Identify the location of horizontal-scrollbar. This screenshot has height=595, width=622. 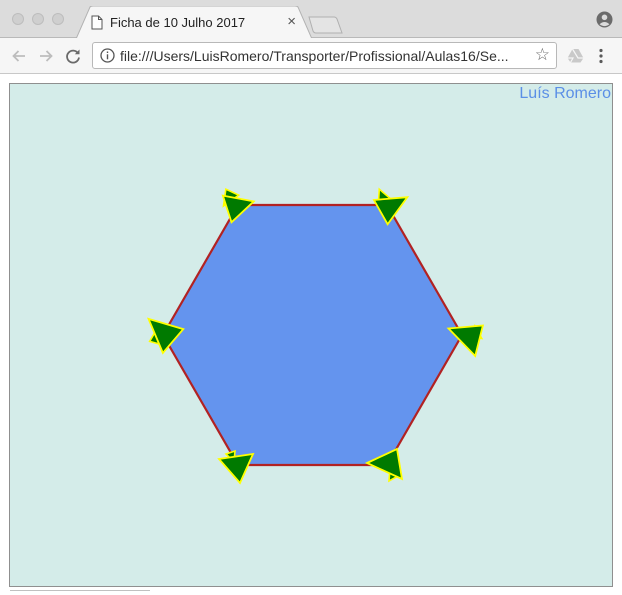
(80, 592).